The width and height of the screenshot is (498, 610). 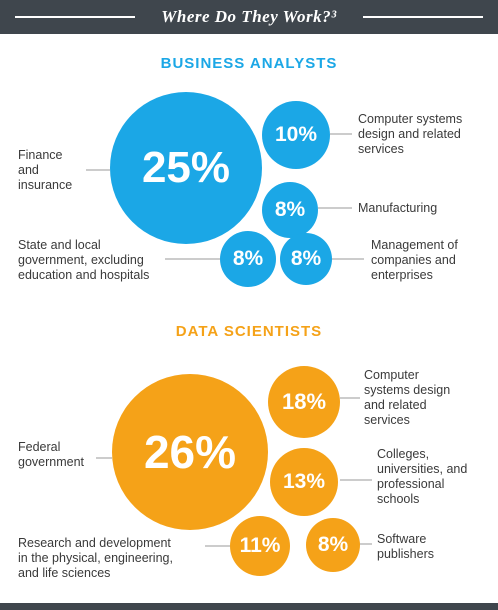 What do you see at coordinates (398, 208) in the screenshot?
I see `ba-label-manufacturing: Manufacturing` at bounding box center [398, 208].